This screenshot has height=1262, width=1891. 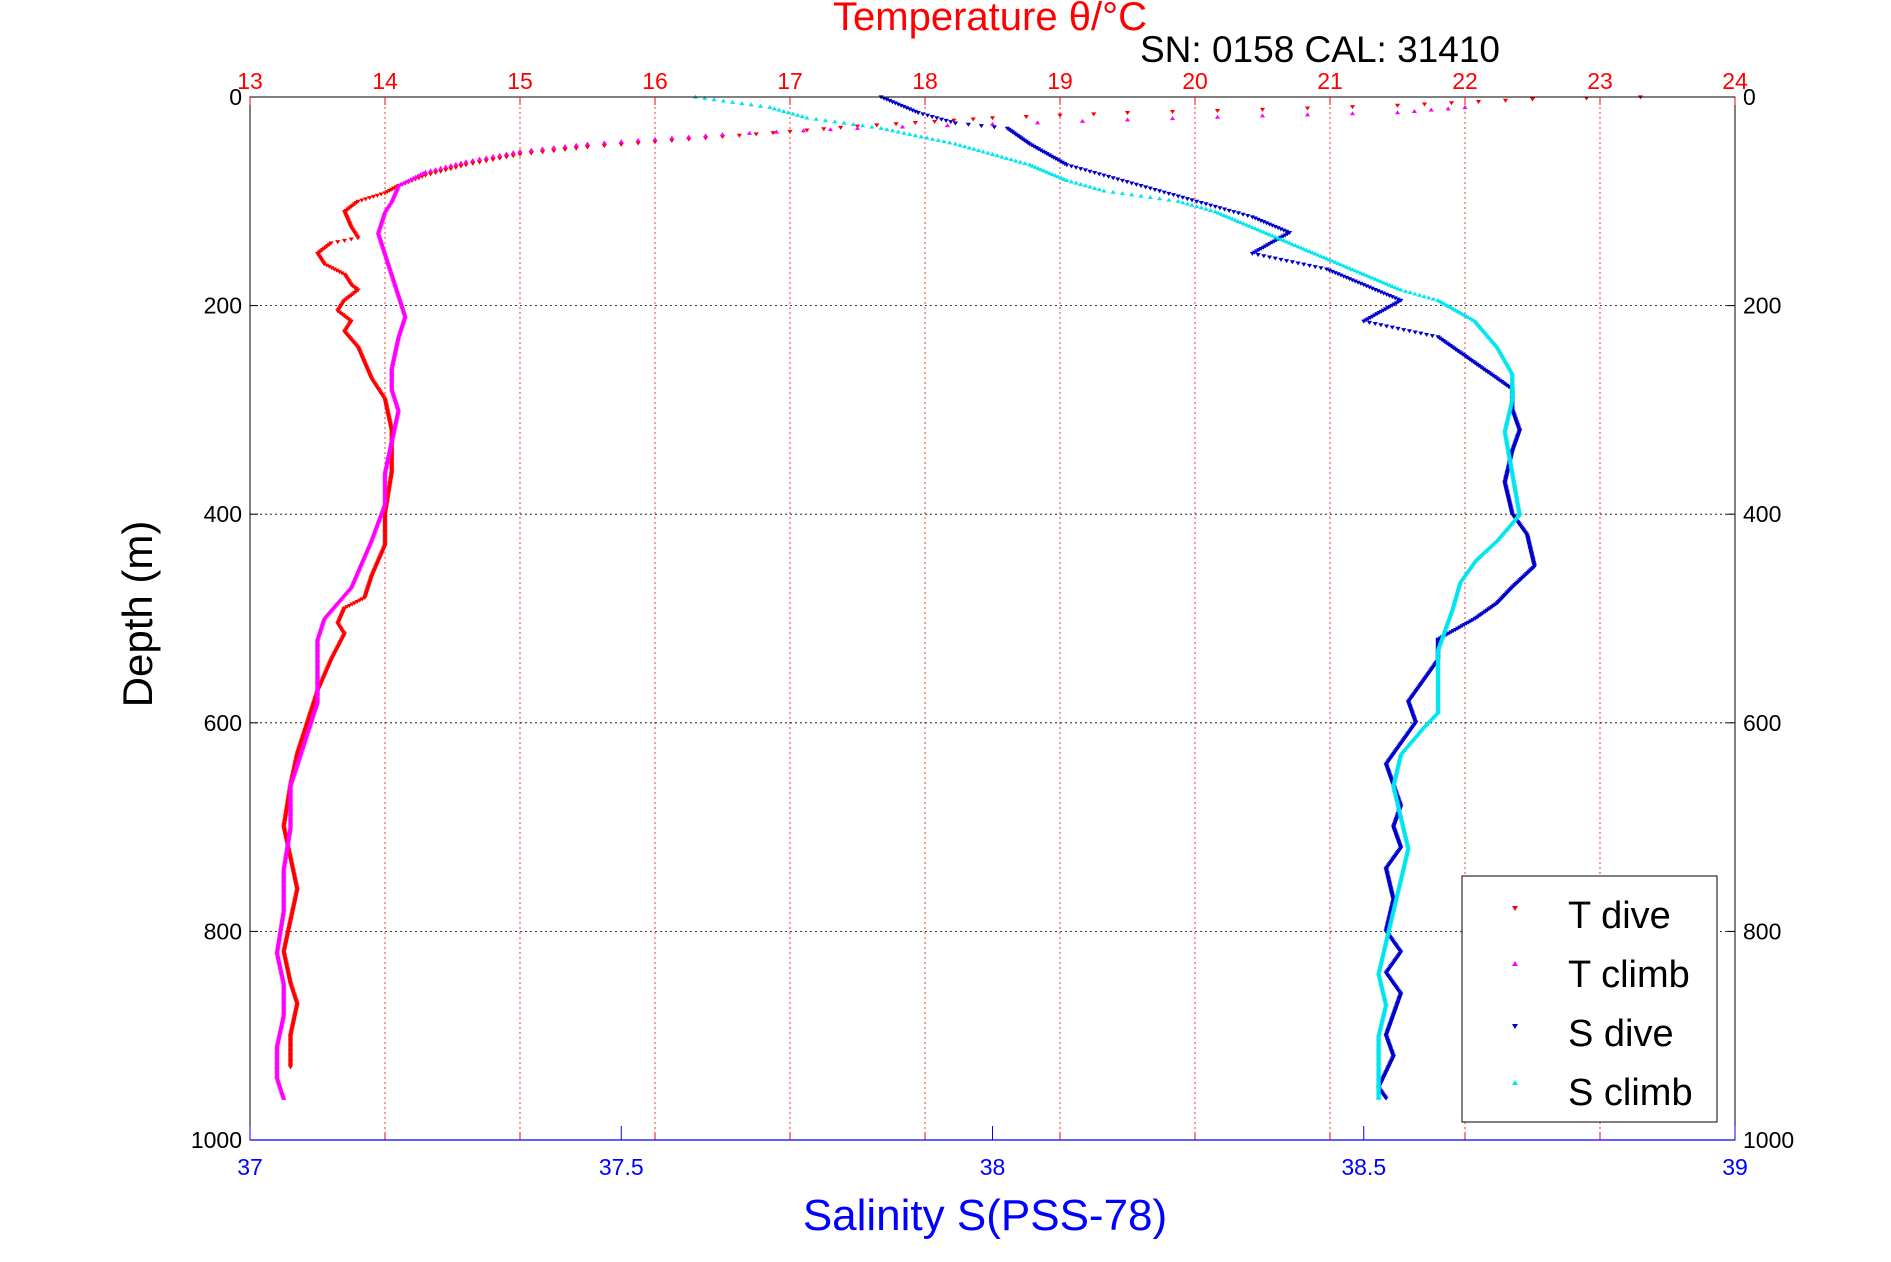 What do you see at coordinates (1320, 49) in the screenshot?
I see `sn-cal-label: SN: 0158 CAL: 31410` at bounding box center [1320, 49].